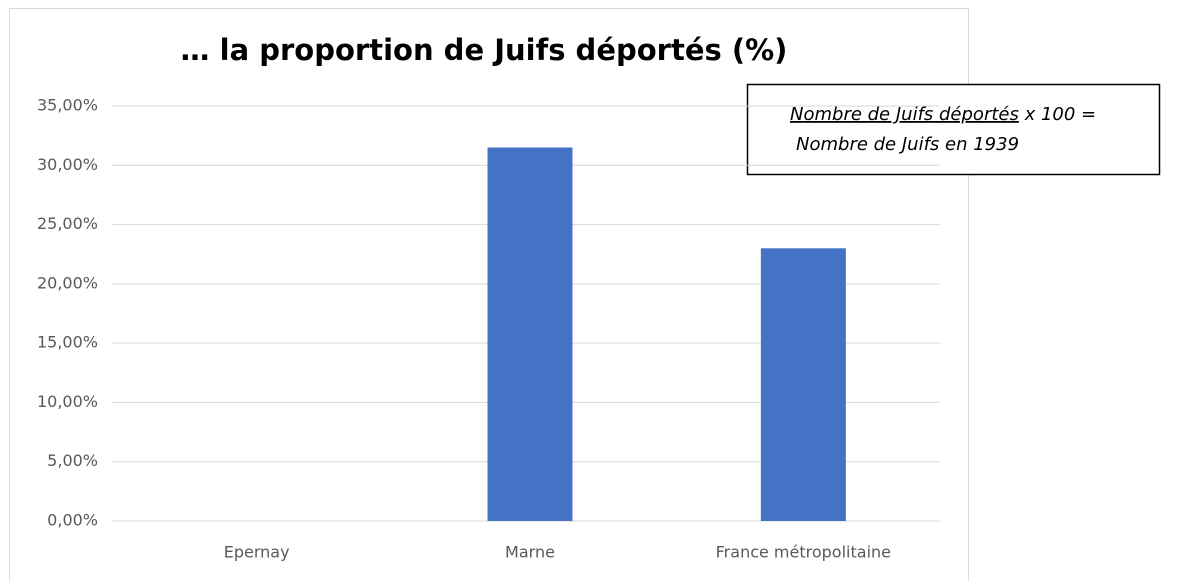 Image resolution: width=1195 pixels, height=581 pixels. I want to click on x-tick-label: Epernay, so click(257, 552).